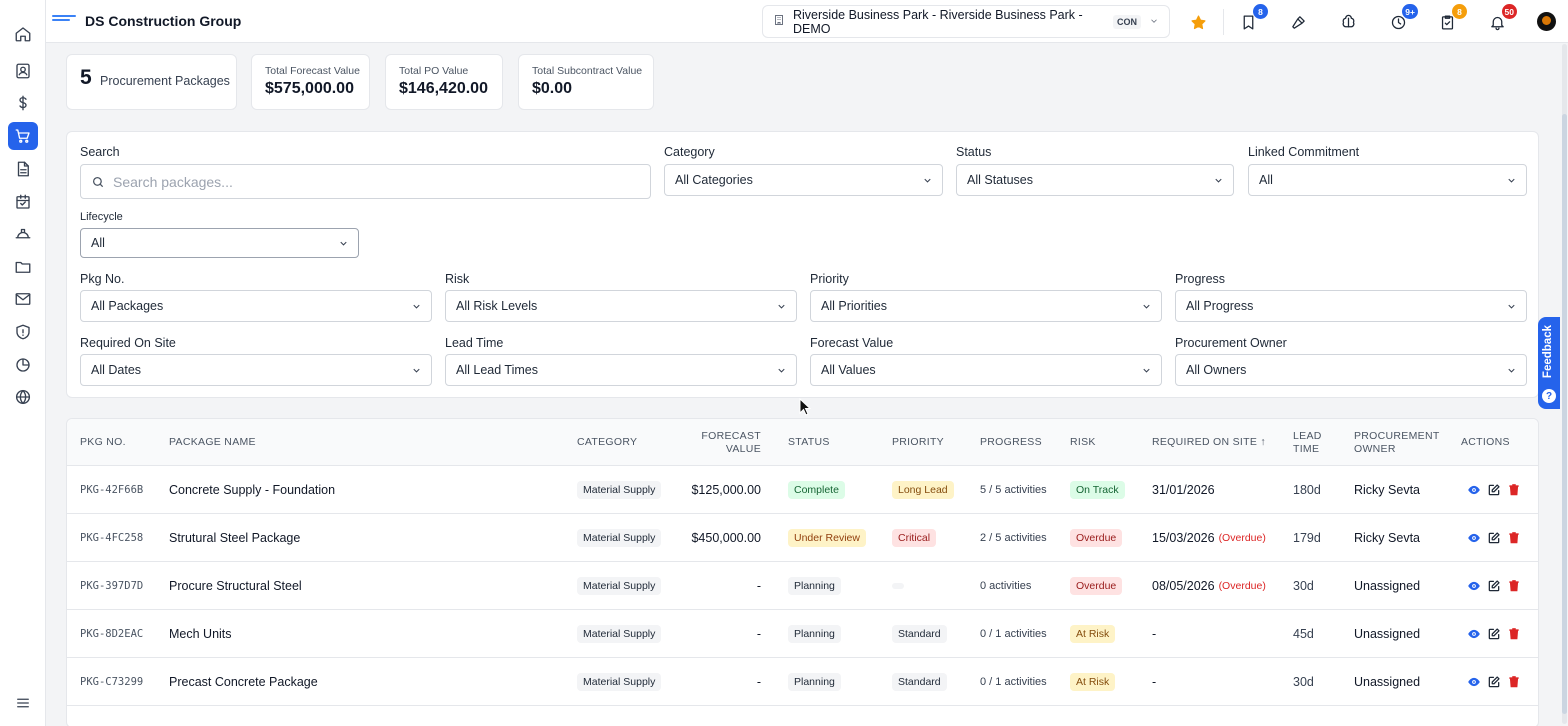 This screenshot has height=726, width=1568. I want to click on cart-icon, so click(23, 136).